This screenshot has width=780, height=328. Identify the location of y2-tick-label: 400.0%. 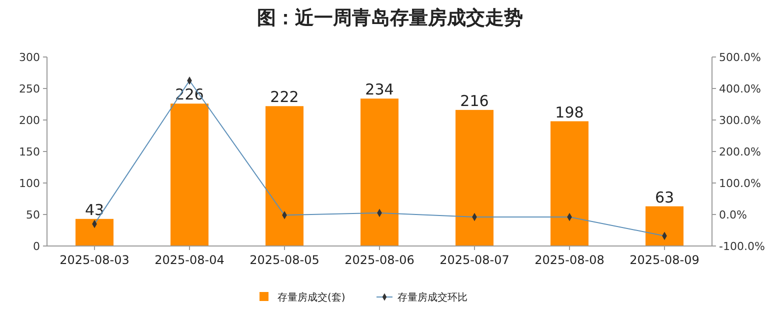
(740, 89).